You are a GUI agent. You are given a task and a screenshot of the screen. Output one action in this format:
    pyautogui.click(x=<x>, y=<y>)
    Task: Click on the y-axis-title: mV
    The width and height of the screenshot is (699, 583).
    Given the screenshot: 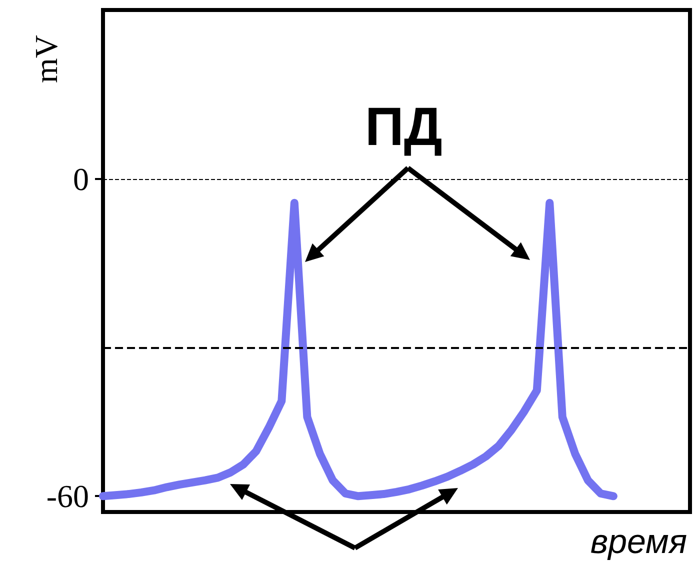 What is the action you would take?
    pyautogui.click(x=46, y=59)
    